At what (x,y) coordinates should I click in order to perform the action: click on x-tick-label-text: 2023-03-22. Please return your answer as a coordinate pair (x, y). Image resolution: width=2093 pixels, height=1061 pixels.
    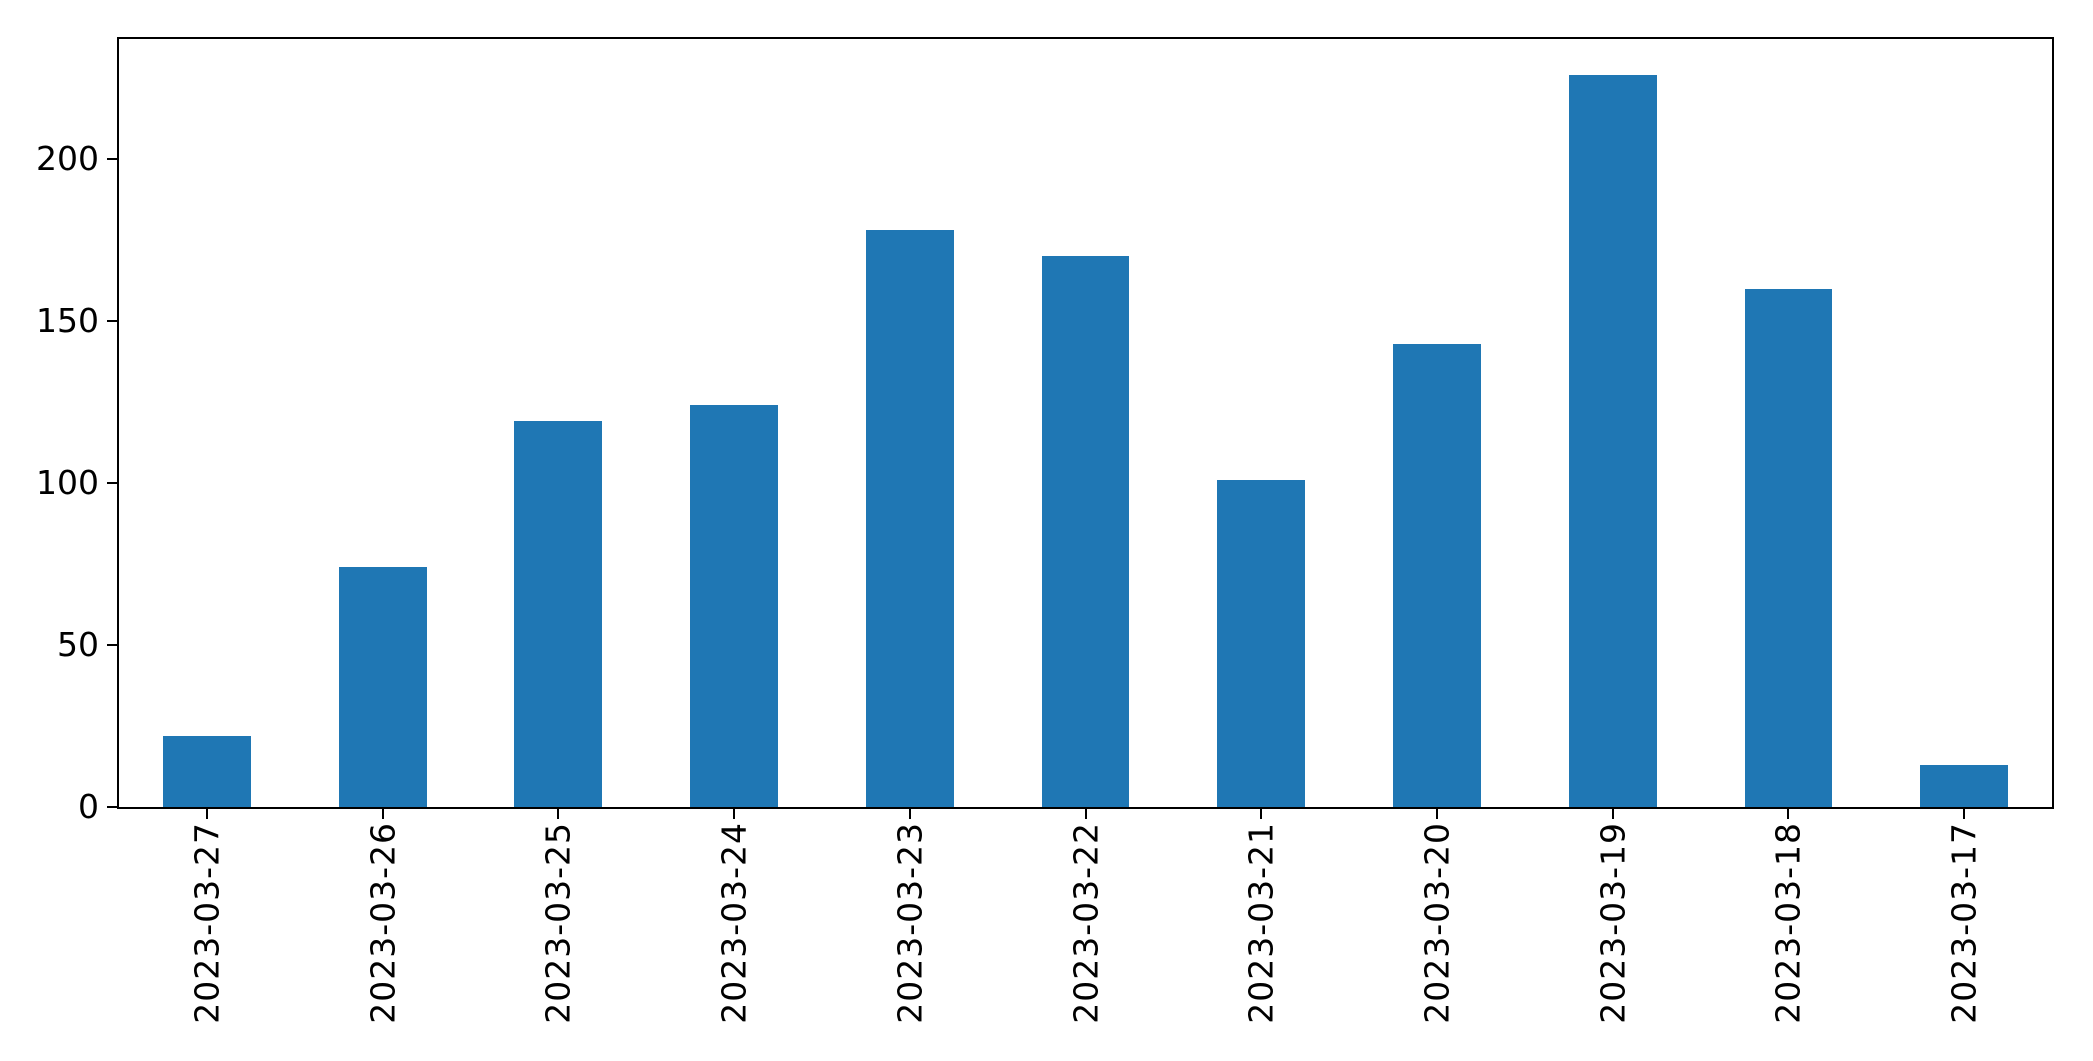
    Looking at the image, I should click on (1085, 923).